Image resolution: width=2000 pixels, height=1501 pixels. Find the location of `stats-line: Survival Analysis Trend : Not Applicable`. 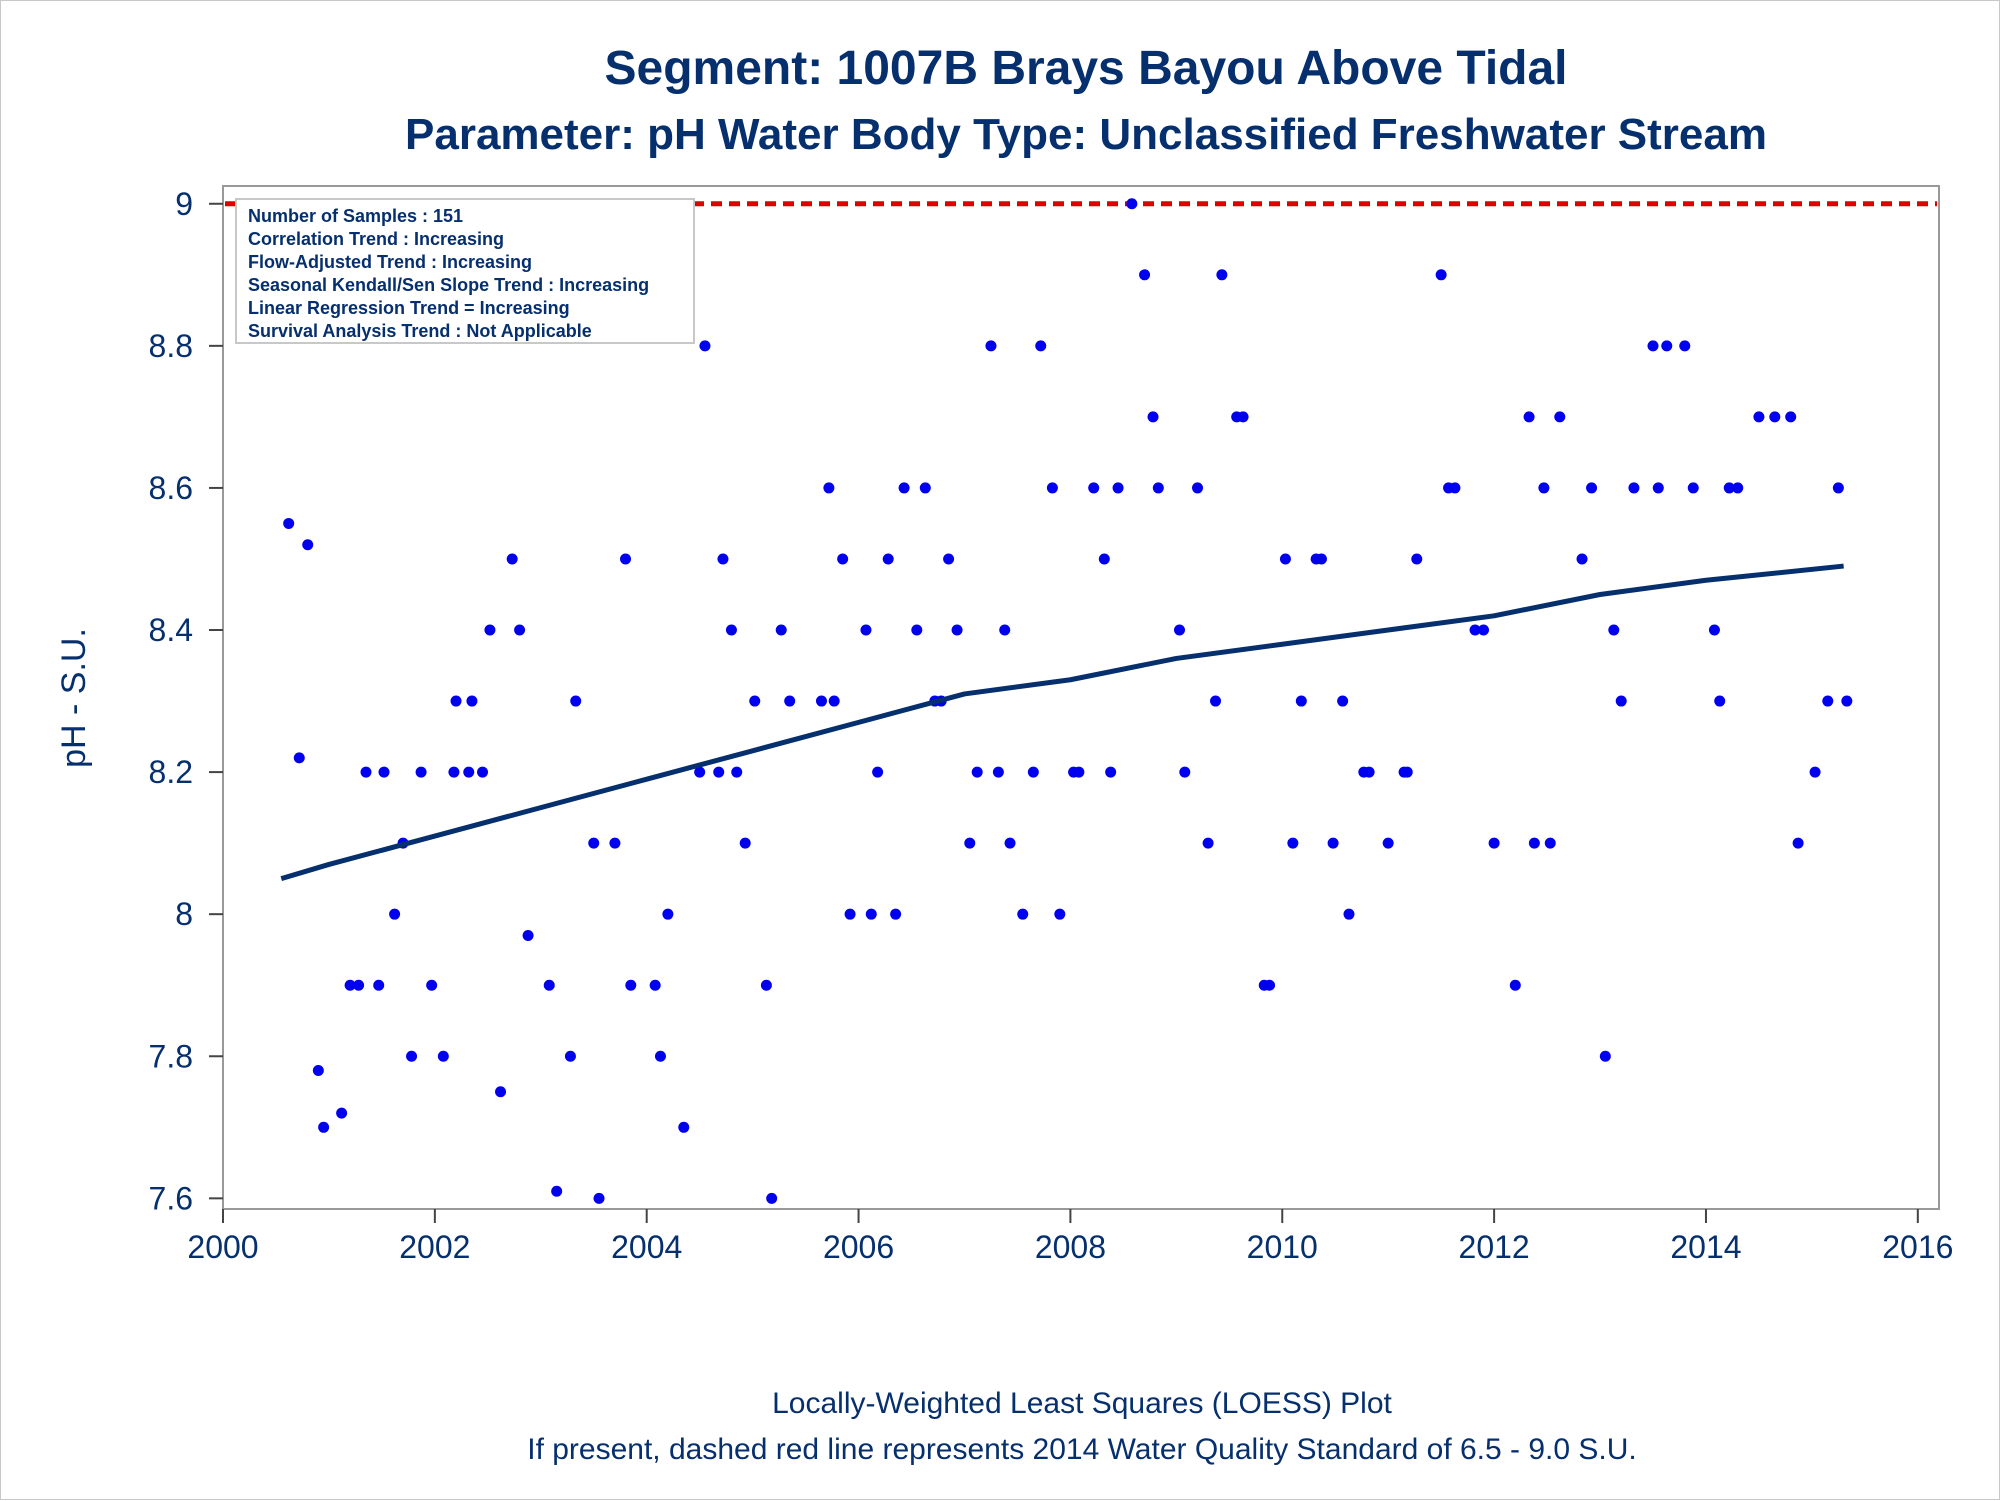

stats-line: Survival Analysis Trend : Not Applicable is located at coordinates (420, 331).